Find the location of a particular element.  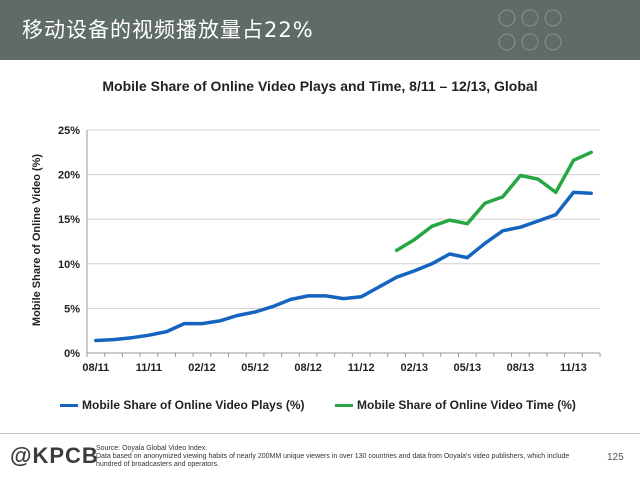

header-banner: 移动设备的视频播放量占22% is located at coordinates (320, 30).